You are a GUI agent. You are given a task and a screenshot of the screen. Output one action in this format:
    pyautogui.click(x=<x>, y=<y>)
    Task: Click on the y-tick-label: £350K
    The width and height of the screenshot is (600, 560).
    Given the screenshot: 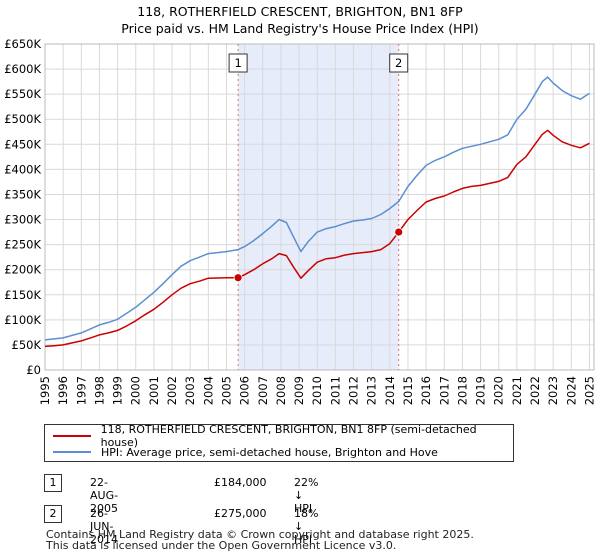 What is the action you would take?
    pyautogui.click(x=22, y=194)
    